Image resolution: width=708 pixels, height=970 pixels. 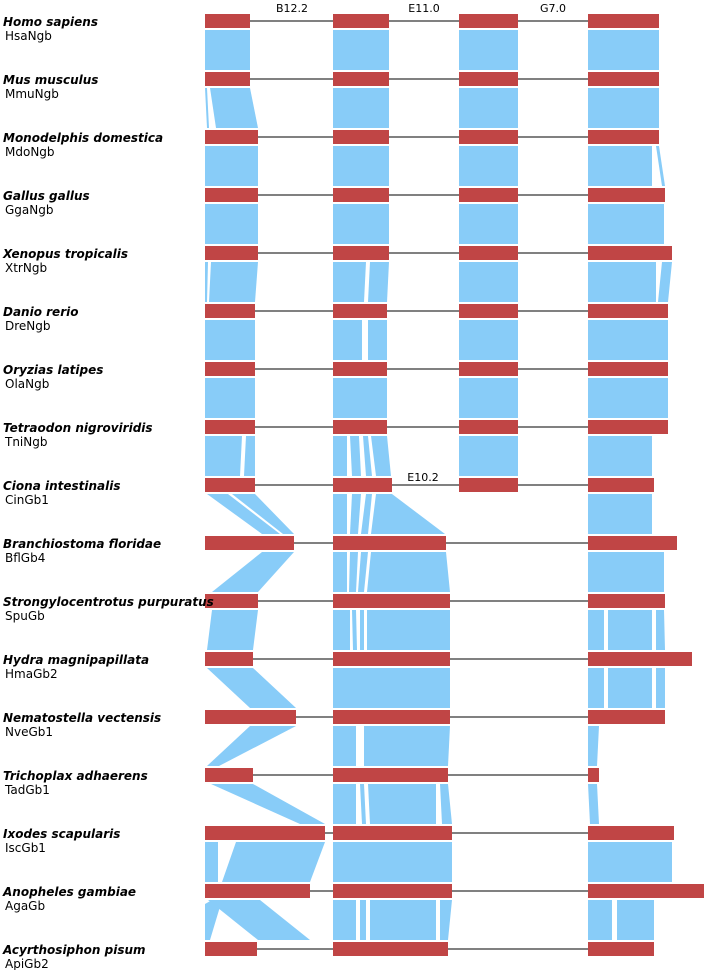 What do you see at coordinates (29, 732) in the screenshot?
I see `gene-name: NveGb1` at bounding box center [29, 732].